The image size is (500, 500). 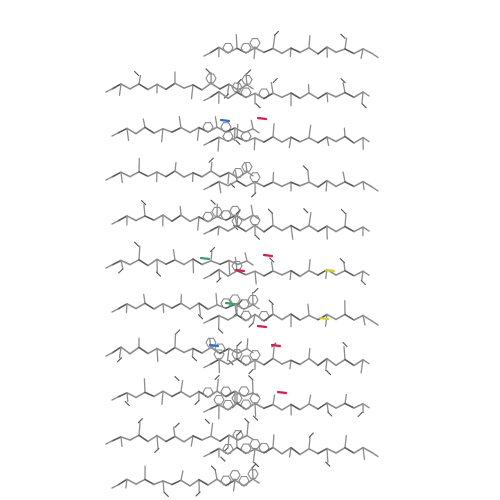 I want to click on oxygen-atom-bond, so click(x=268, y=255).